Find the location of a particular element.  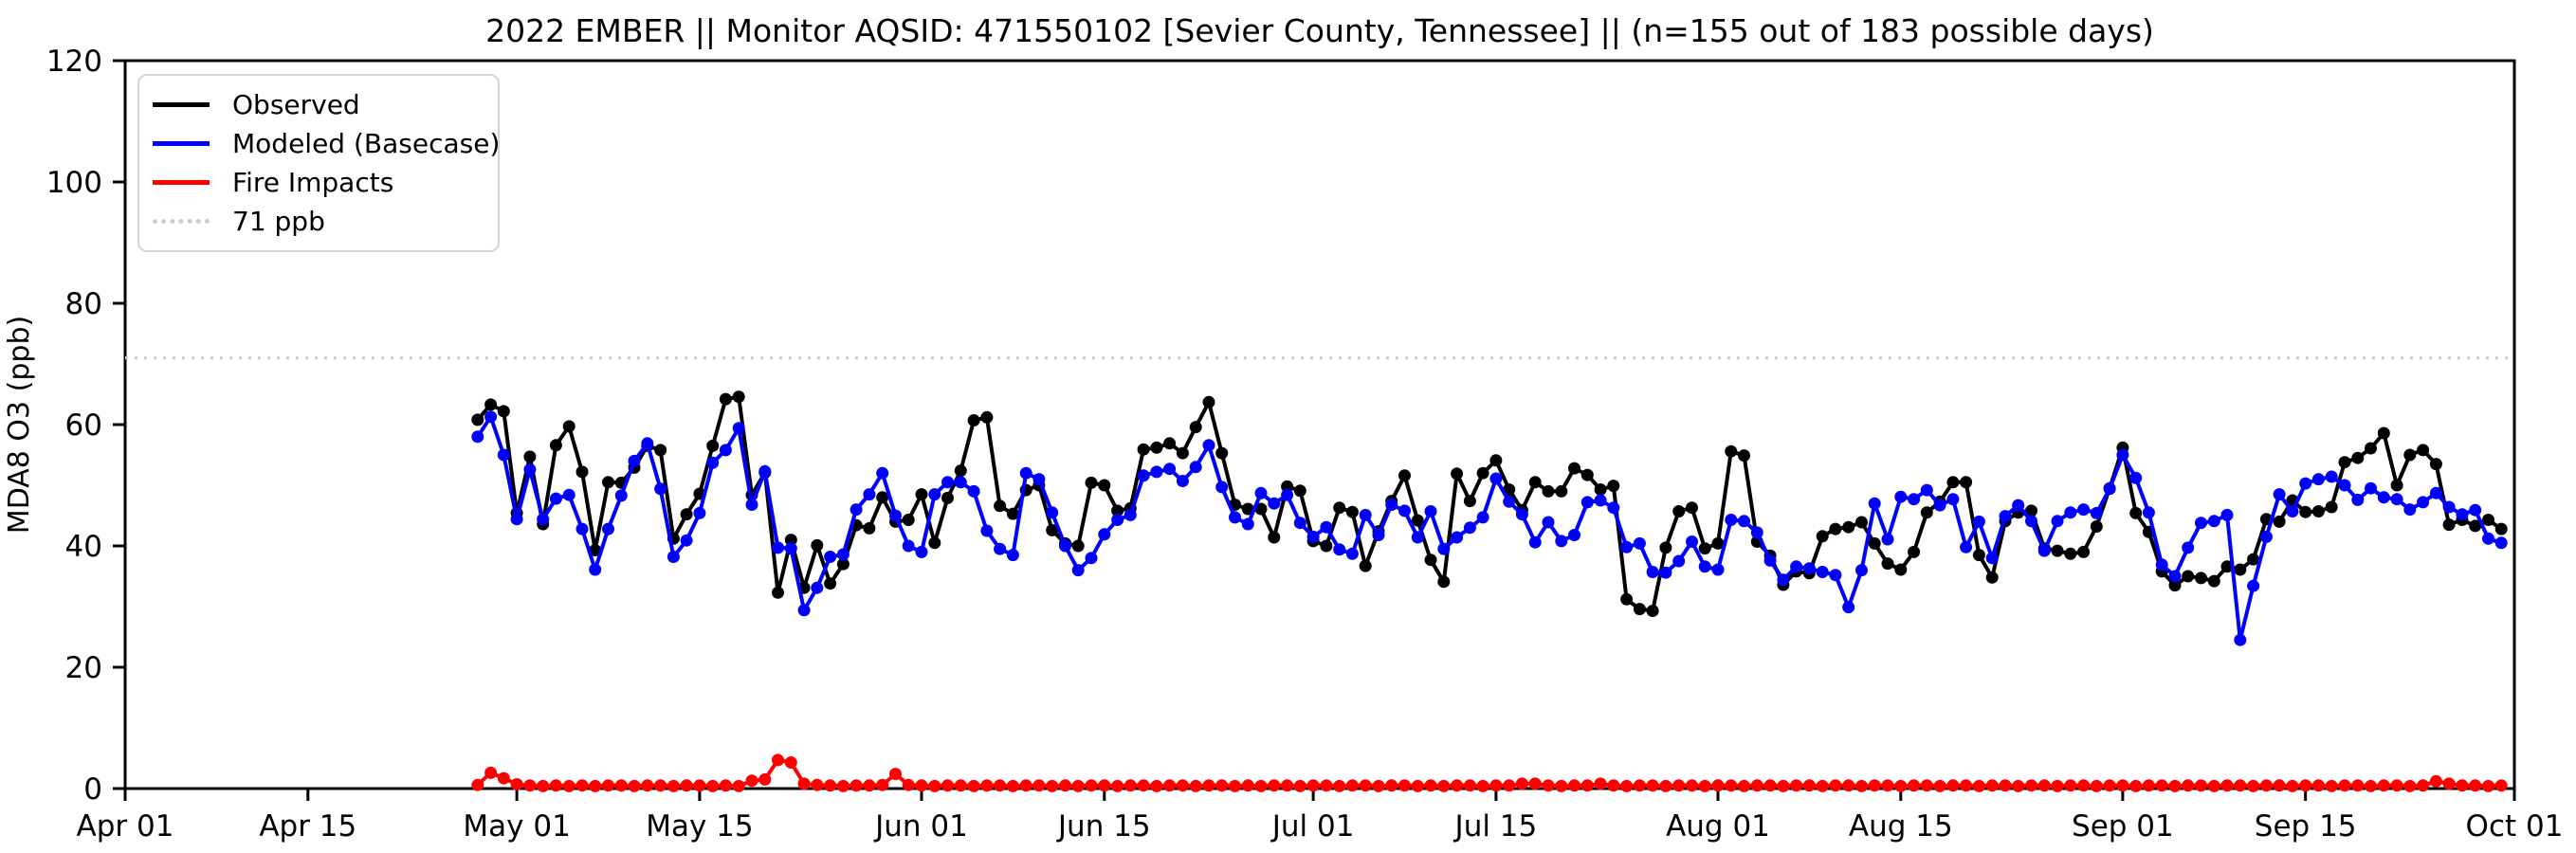

y-tick-label: 0 is located at coordinates (92, 789).